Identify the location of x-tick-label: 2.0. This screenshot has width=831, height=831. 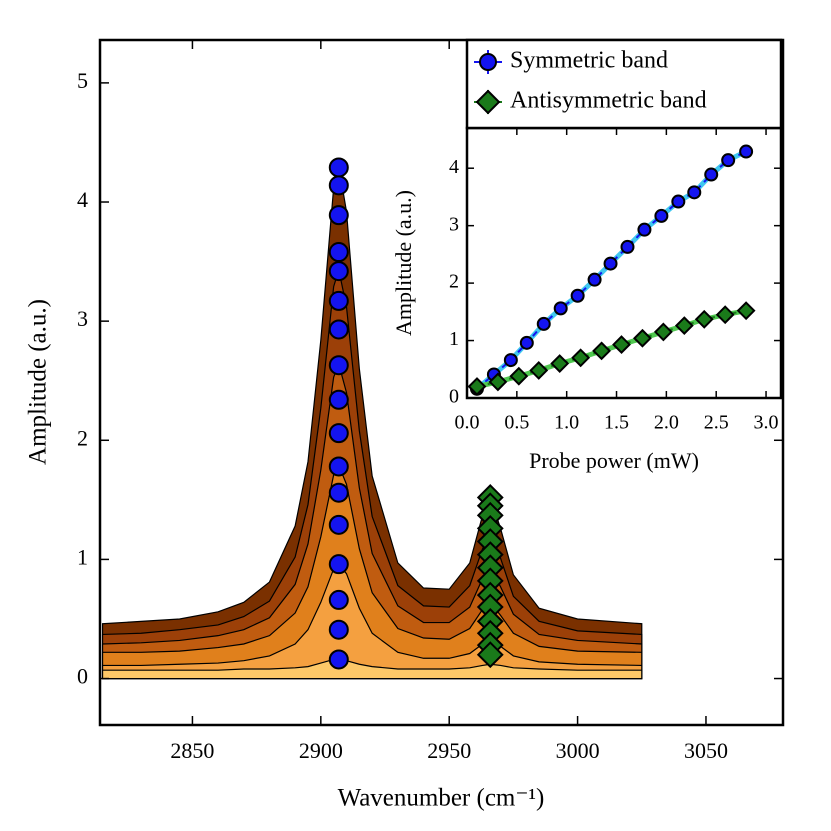
(666, 423).